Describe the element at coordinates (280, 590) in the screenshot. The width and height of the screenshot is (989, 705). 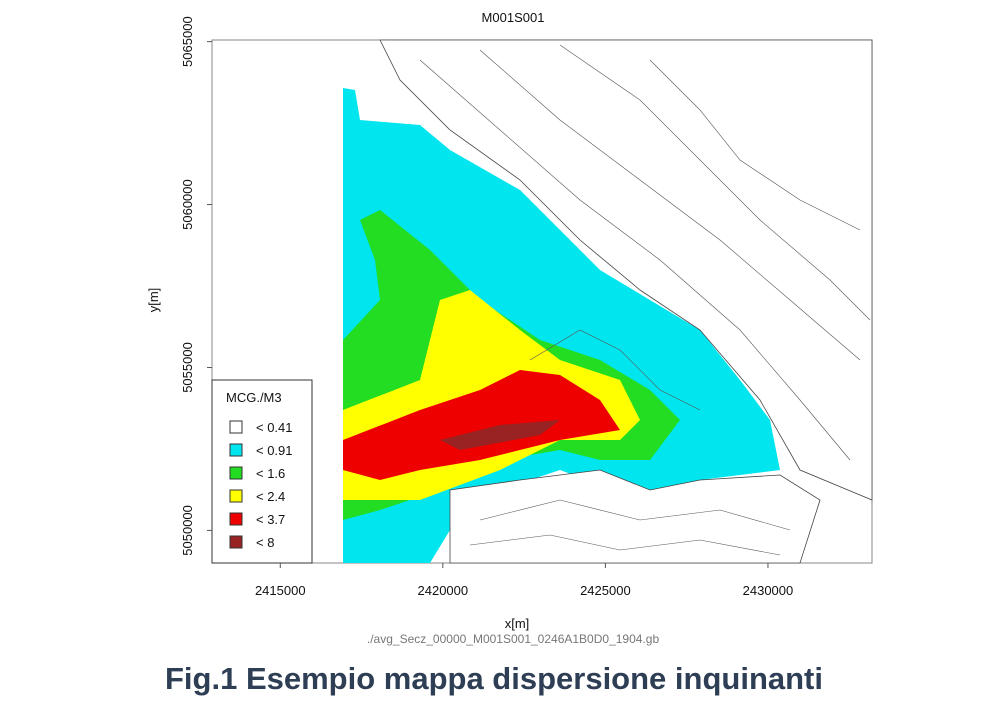
I see `x-tick-label: 2415000` at that location.